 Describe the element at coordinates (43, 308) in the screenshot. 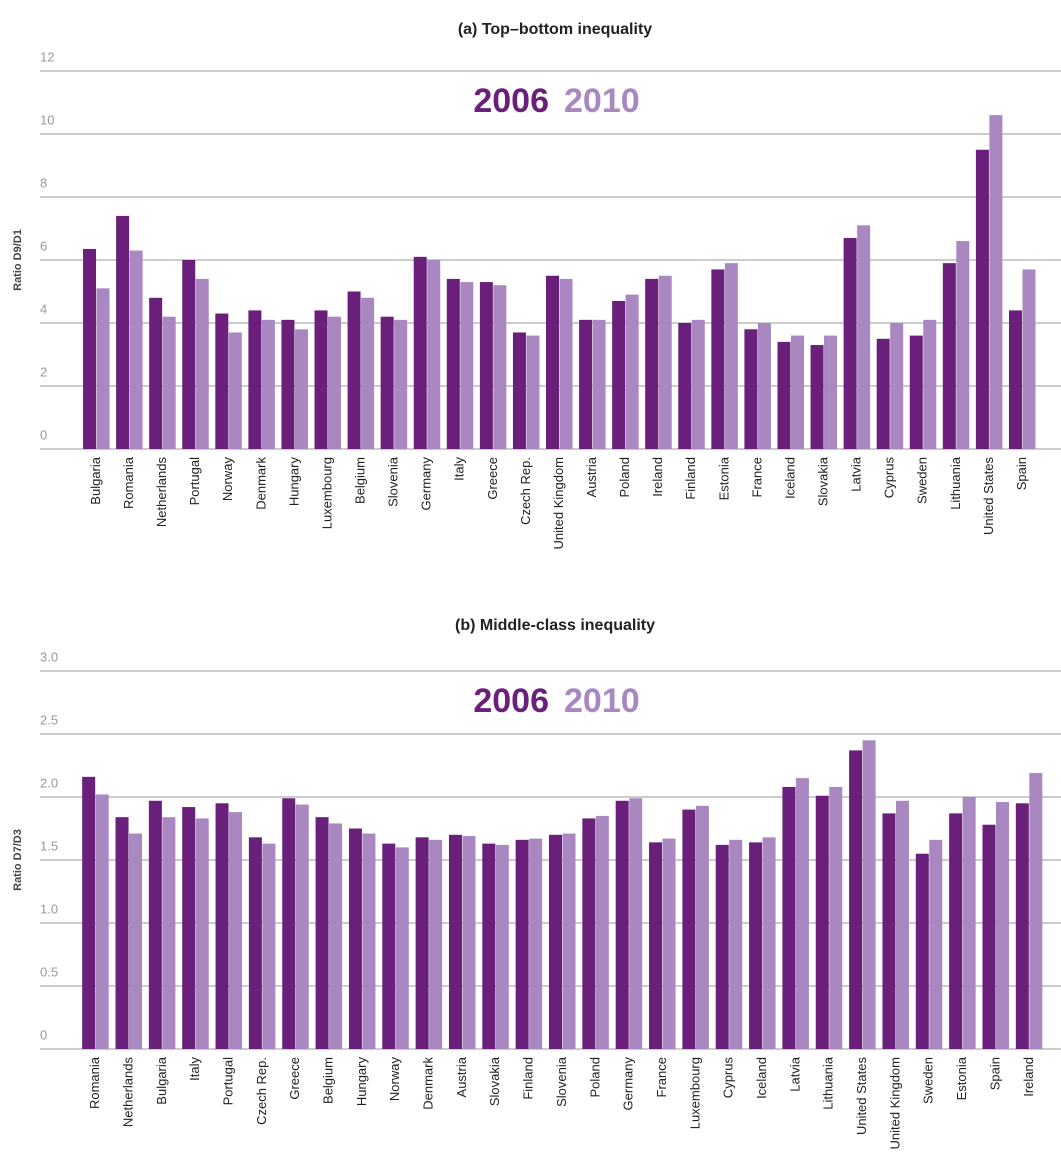

I see `y-tick-label: 4` at that location.